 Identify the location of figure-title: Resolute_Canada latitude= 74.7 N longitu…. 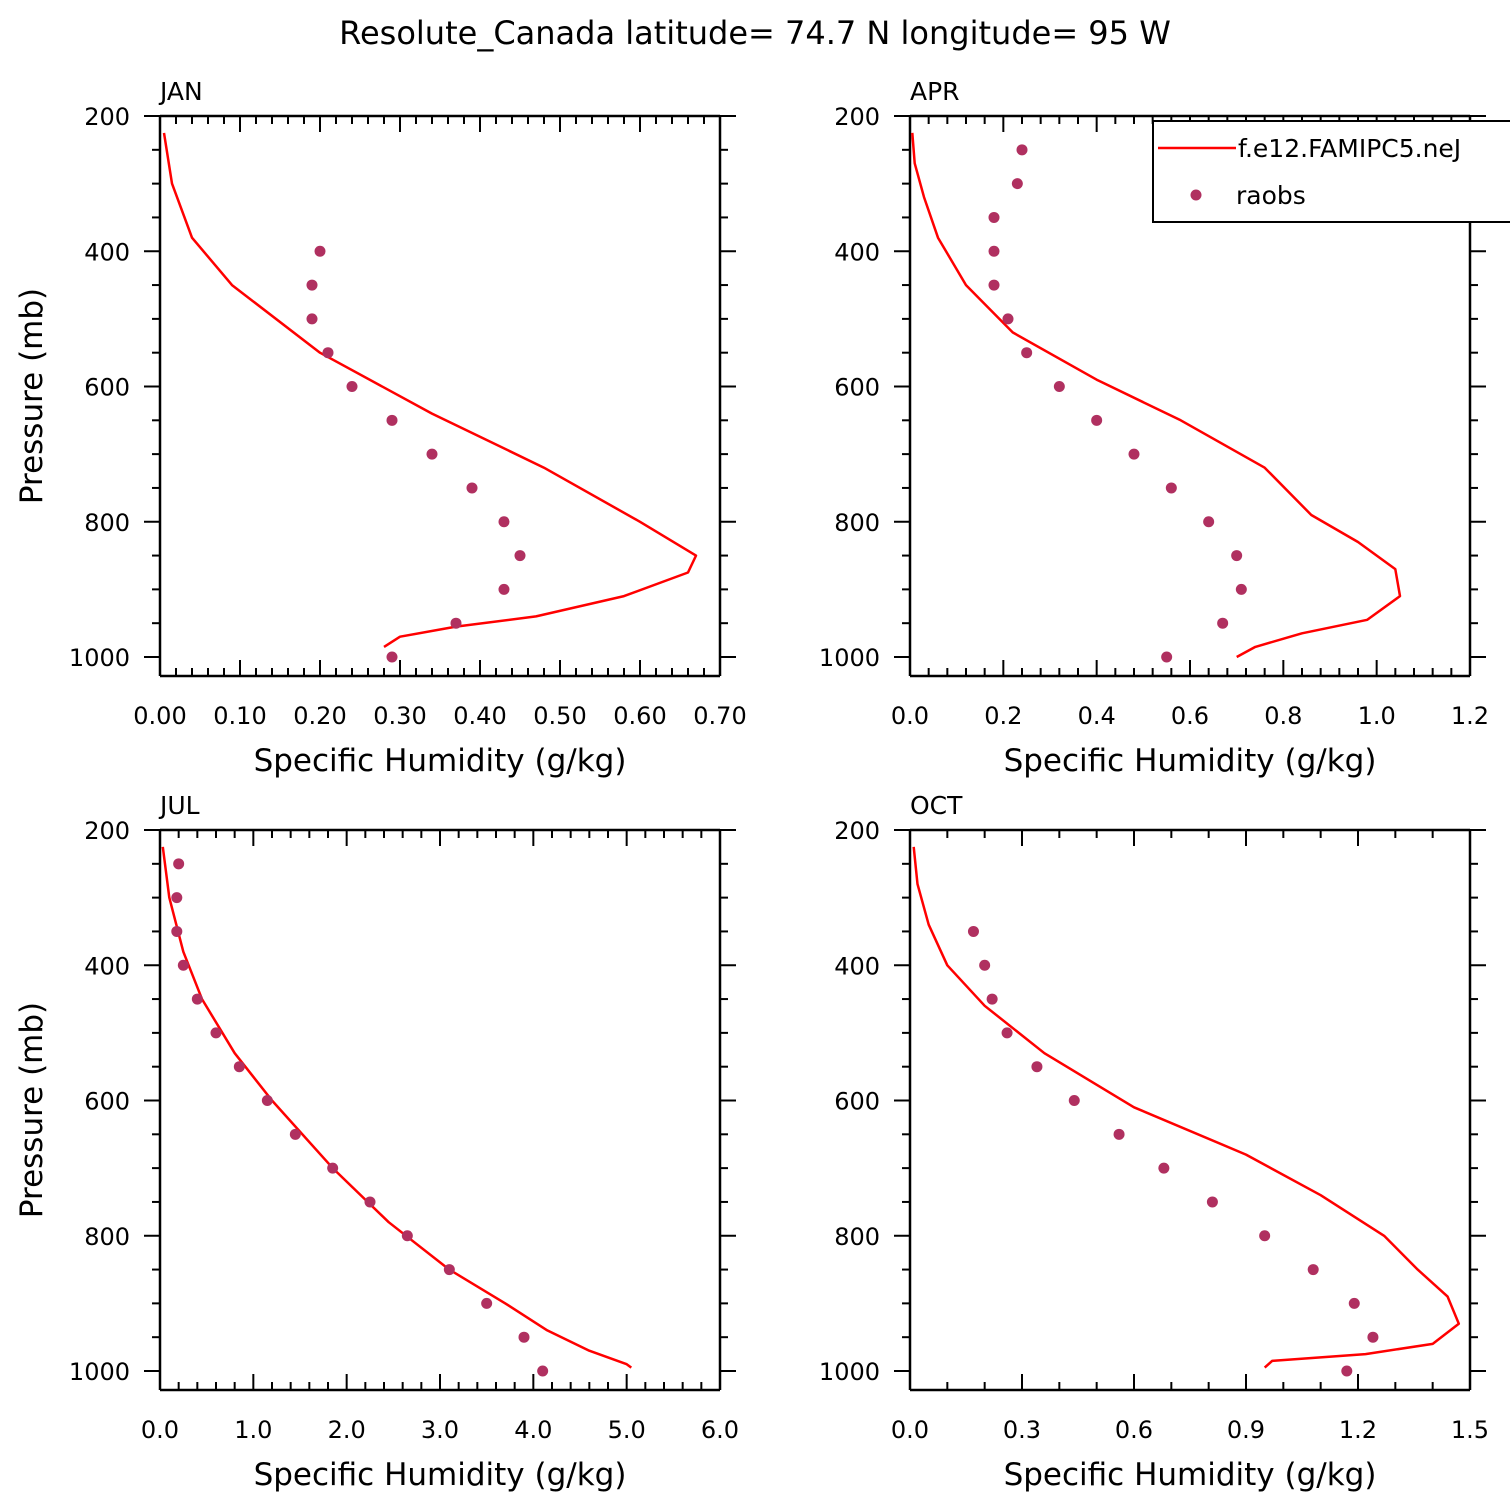
(755, 33).